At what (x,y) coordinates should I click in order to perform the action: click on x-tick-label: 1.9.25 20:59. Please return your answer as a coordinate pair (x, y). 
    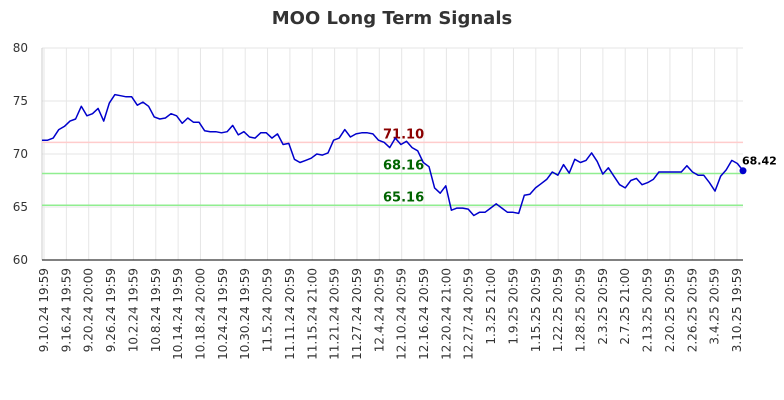
    Looking at the image, I should click on (513, 306).